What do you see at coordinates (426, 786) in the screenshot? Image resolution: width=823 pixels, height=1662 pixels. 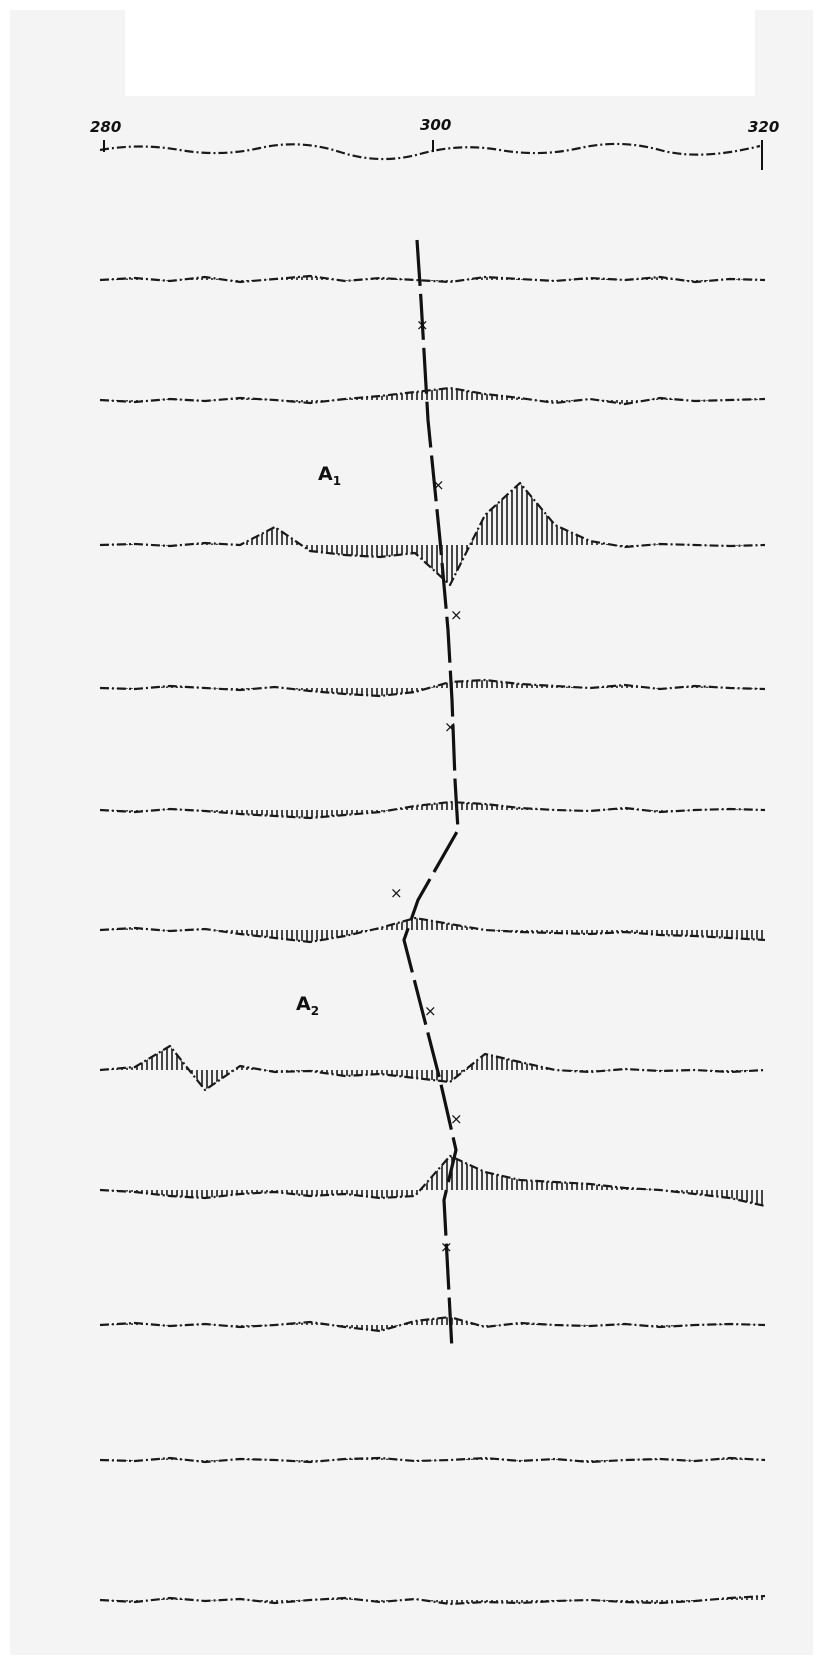 I see `arrival-markers: × × × × × × × ×` at bounding box center [426, 786].